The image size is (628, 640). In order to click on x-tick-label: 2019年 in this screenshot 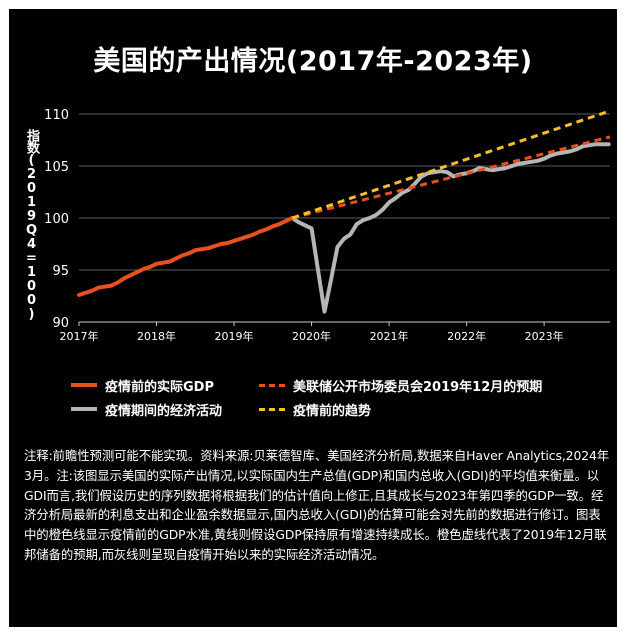, I will do `click(234, 336)`.